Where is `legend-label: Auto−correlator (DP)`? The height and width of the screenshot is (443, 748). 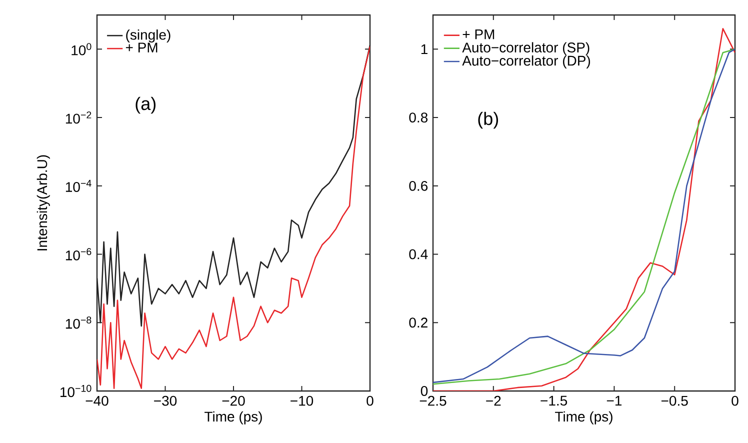
legend-label: Auto−correlator (DP) is located at coordinates (526, 61).